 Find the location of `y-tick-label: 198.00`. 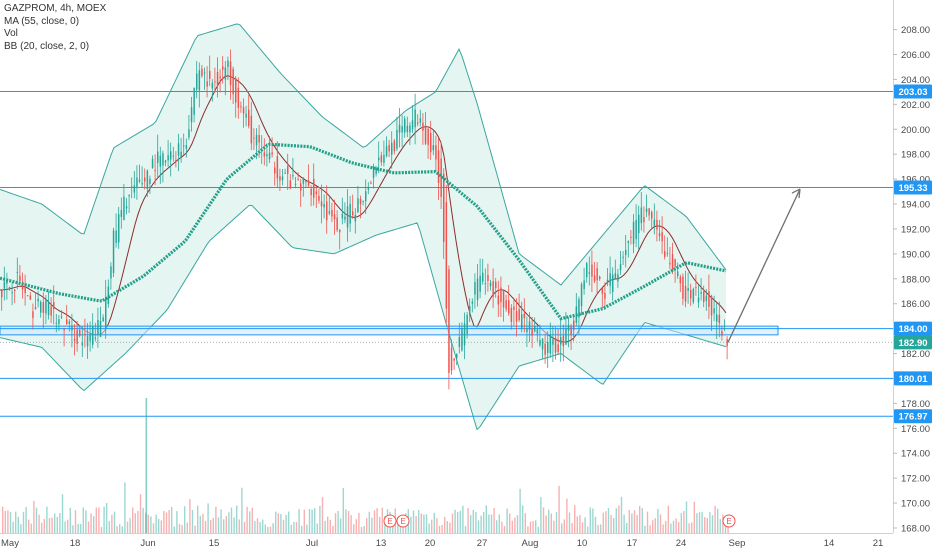

y-tick-label: 198.00 is located at coordinates (915, 155).